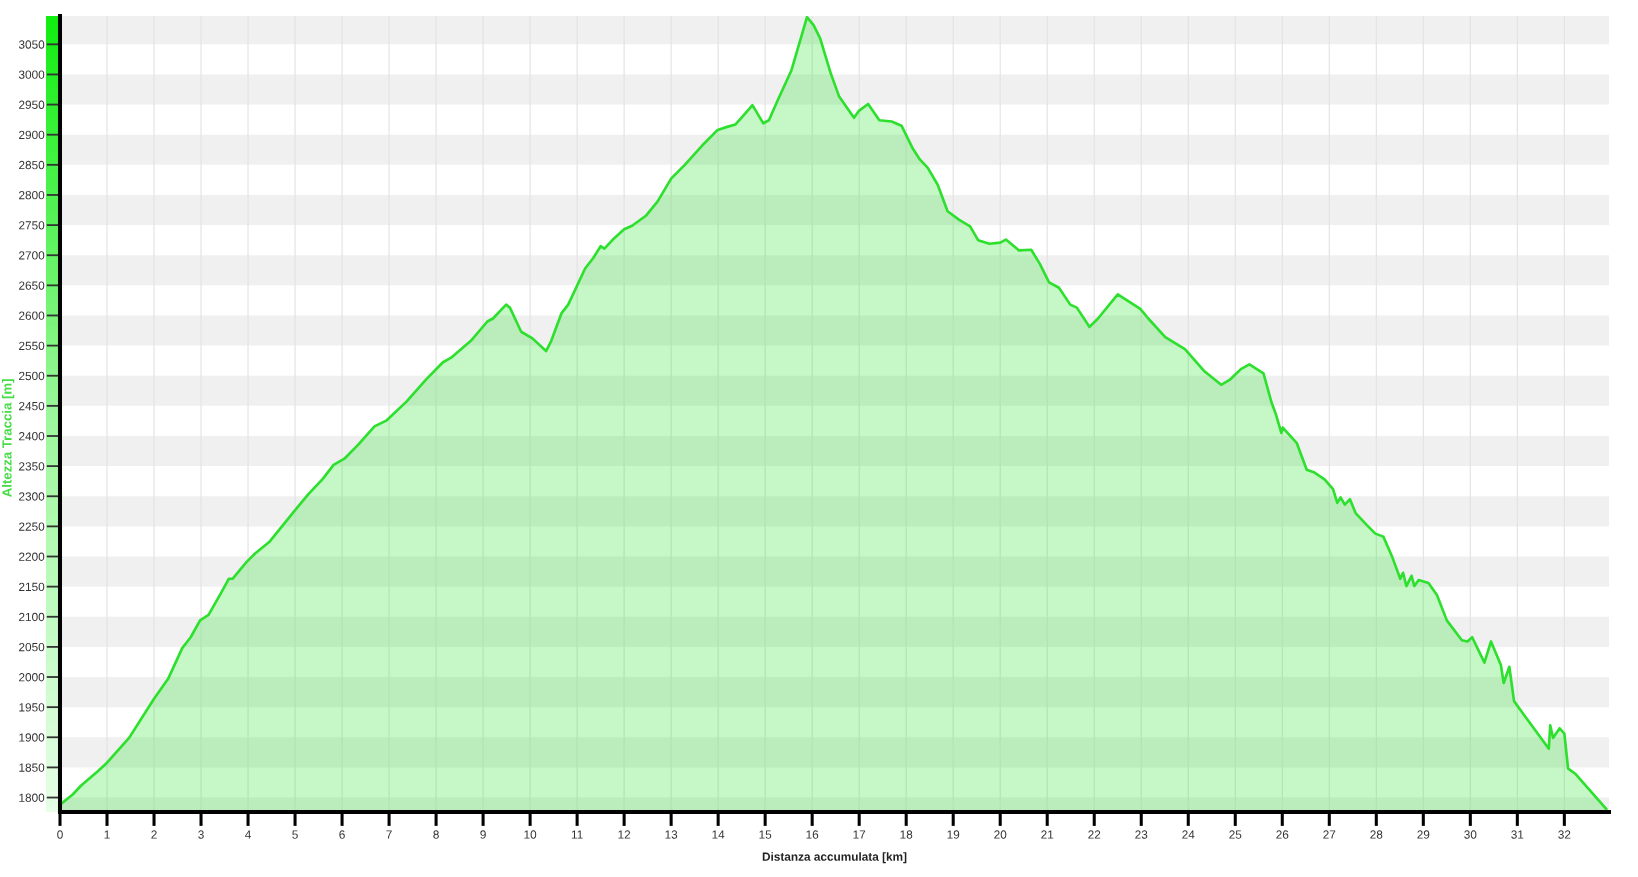 The image size is (1638, 877). Describe the element at coordinates (32, 195) in the screenshot. I see `y-tick-label: 2800` at that location.